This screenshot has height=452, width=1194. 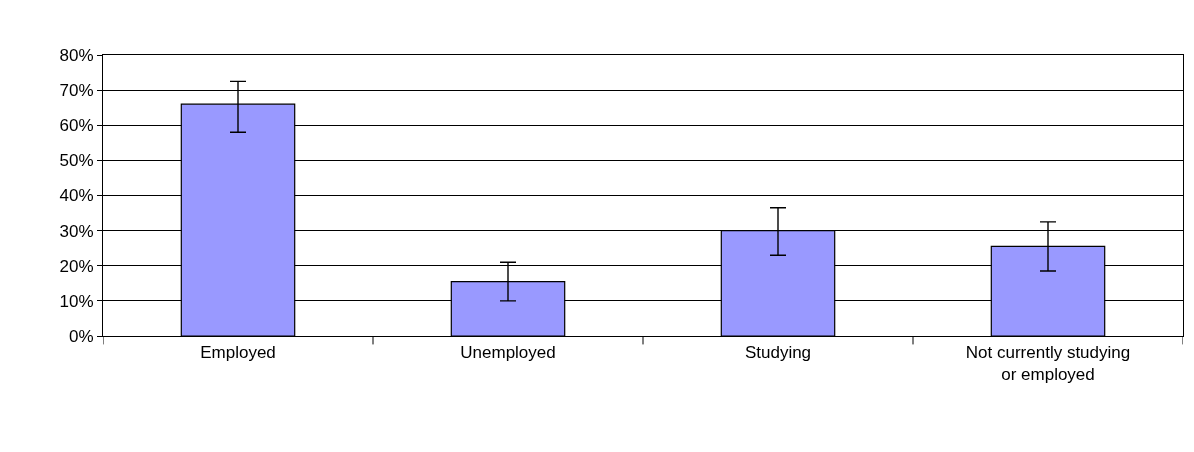 What do you see at coordinates (76, 91) in the screenshot?
I see `y-tick-label: 70%` at bounding box center [76, 91].